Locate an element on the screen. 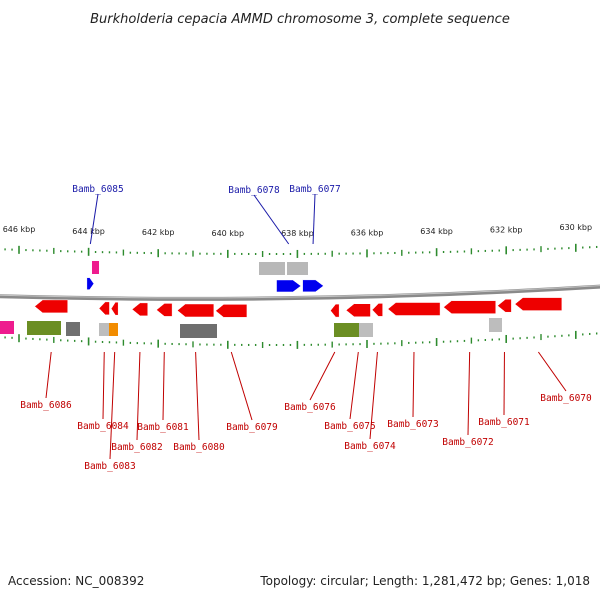 The width and height of the screenshot is (600, 600). accession-value: NC_008392 is located at coordinates (110, 581).